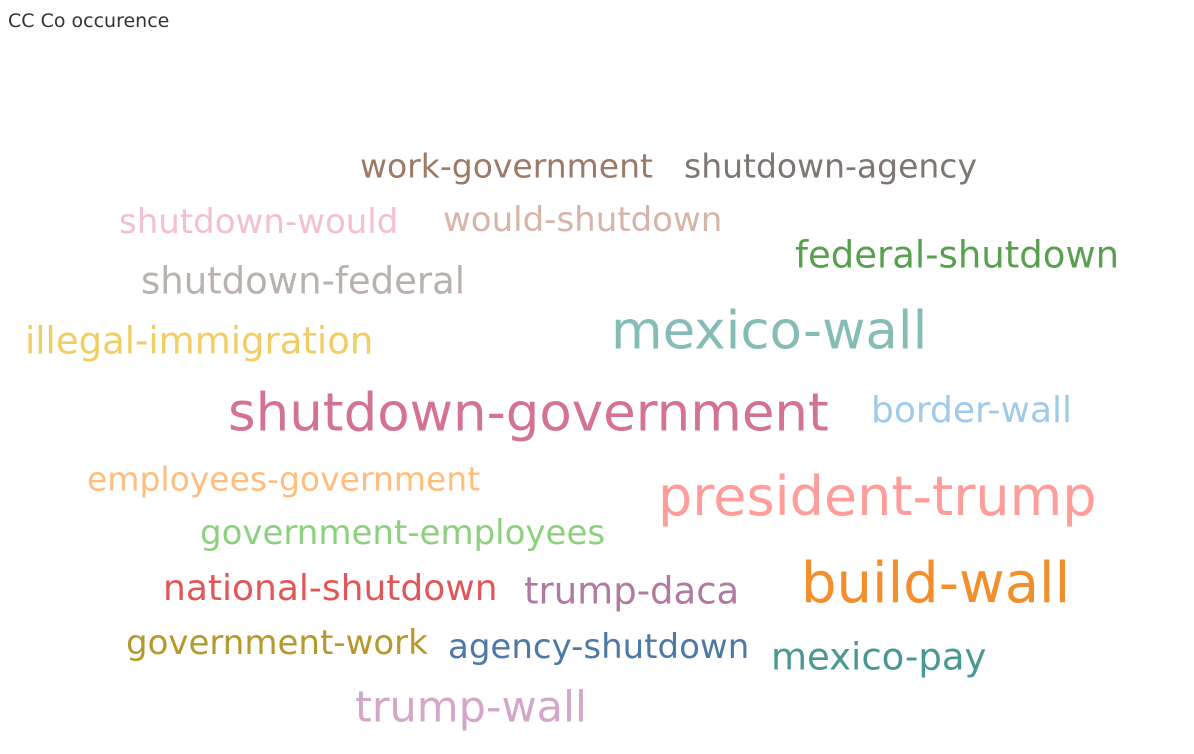 This screenshot has width=1194, height=754. What do you see at coordinates (330, 588) in the screenshot?
I see `word-national-shutdown: national-shutdown` at bounding box center [330, 588].